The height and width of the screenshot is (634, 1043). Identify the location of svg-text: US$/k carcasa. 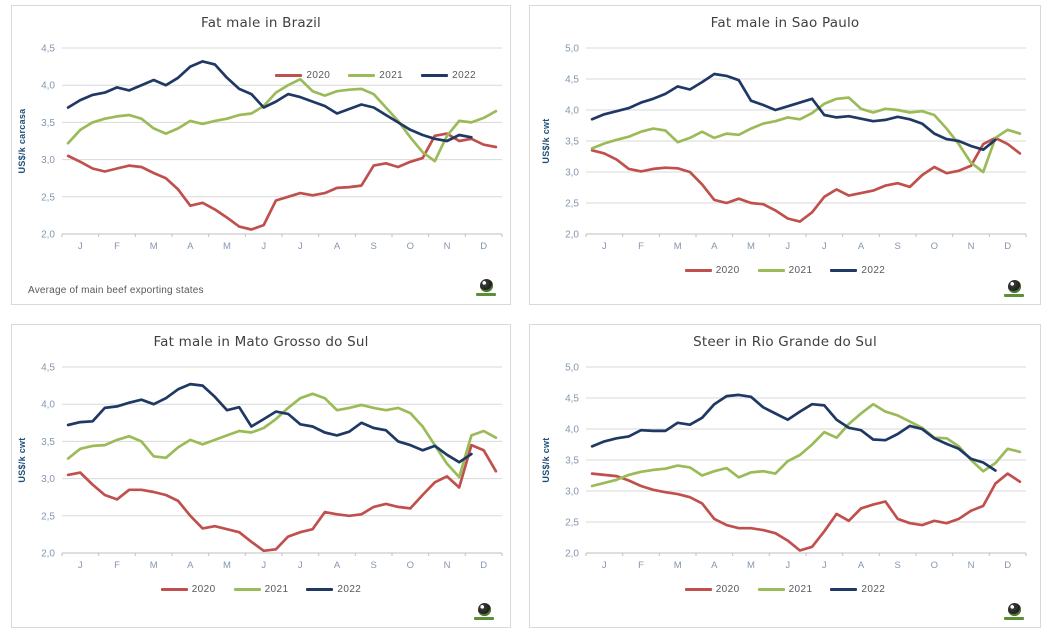
(22, 141).